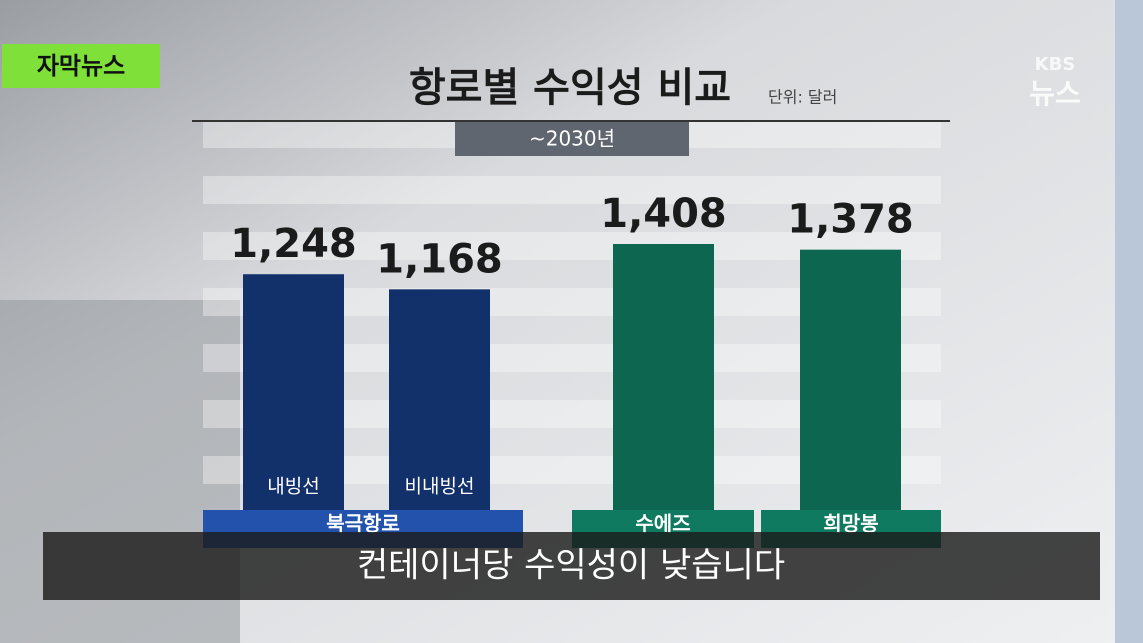 The height and width of the screenshot is (643, 1143). What do you see at coordinates (802, 97) in the screenshot?
I see `unit-note: 단위: 달러` at bounding box center [802, 97].